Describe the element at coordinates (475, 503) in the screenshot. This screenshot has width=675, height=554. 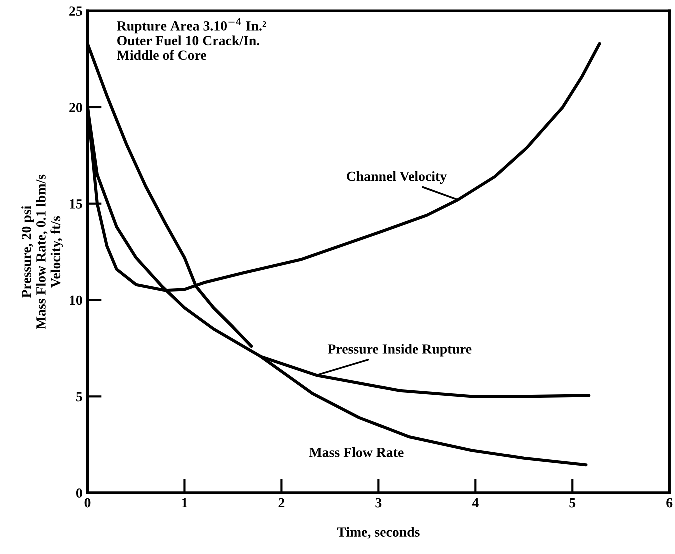
I see `x-tick-label: 4` at that location.